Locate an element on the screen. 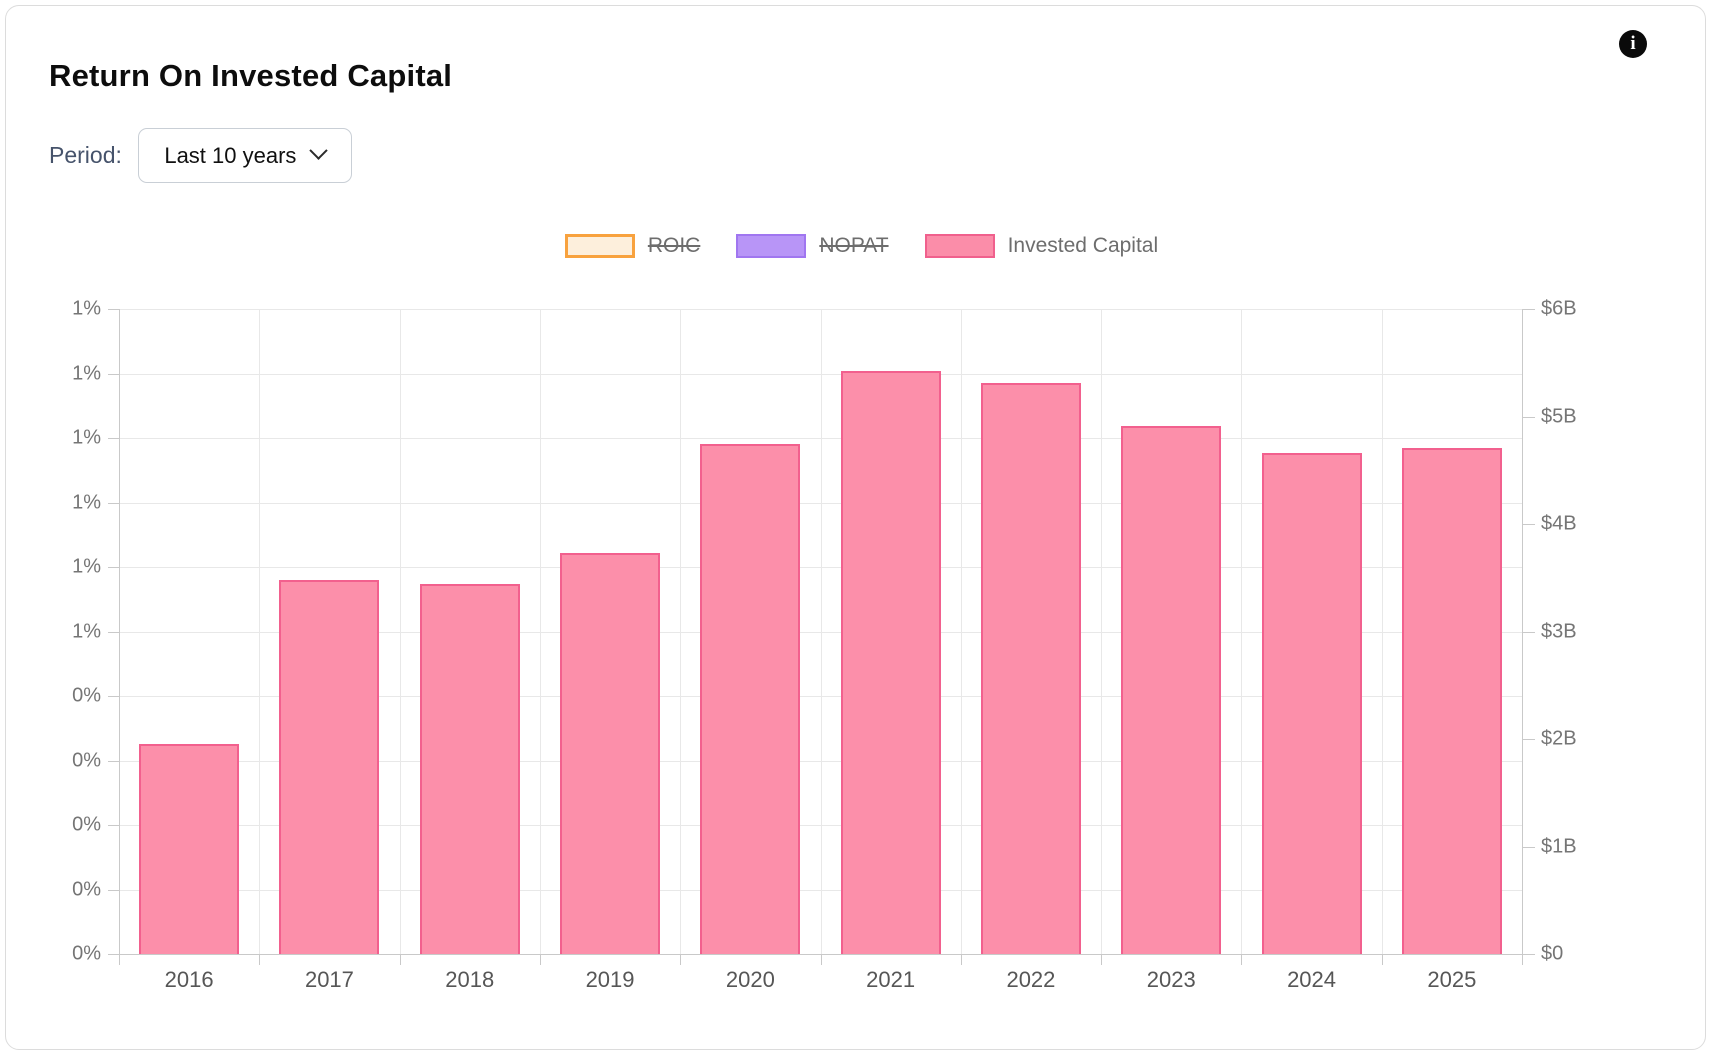  x-axis-label-2020: 2020 is located at coordinates (750, 979).